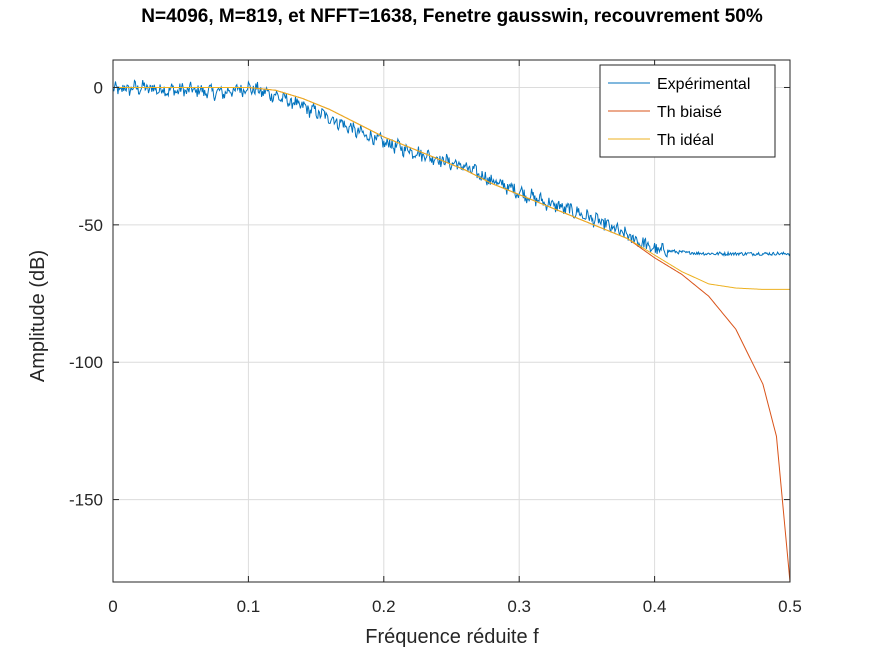 The image size is (873, 655). What do you see at coordinates (685, 140) in the screenshot?
I see `legend-label-2: Th idéal` at bounding box center [685, 140].